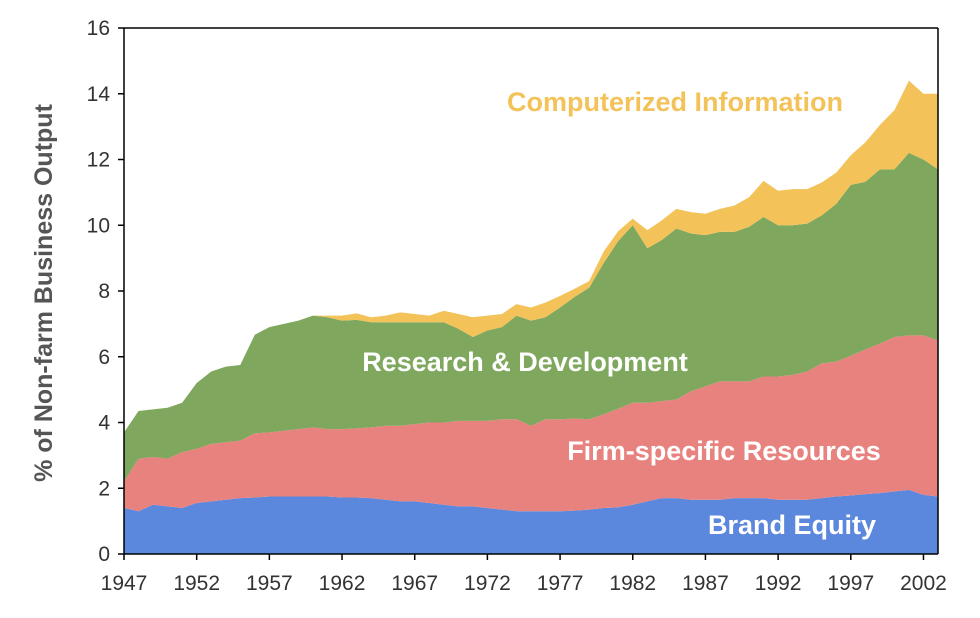 The image size is (980, 618). I want to click on x-tick-label: 1947, so click(124, 583).